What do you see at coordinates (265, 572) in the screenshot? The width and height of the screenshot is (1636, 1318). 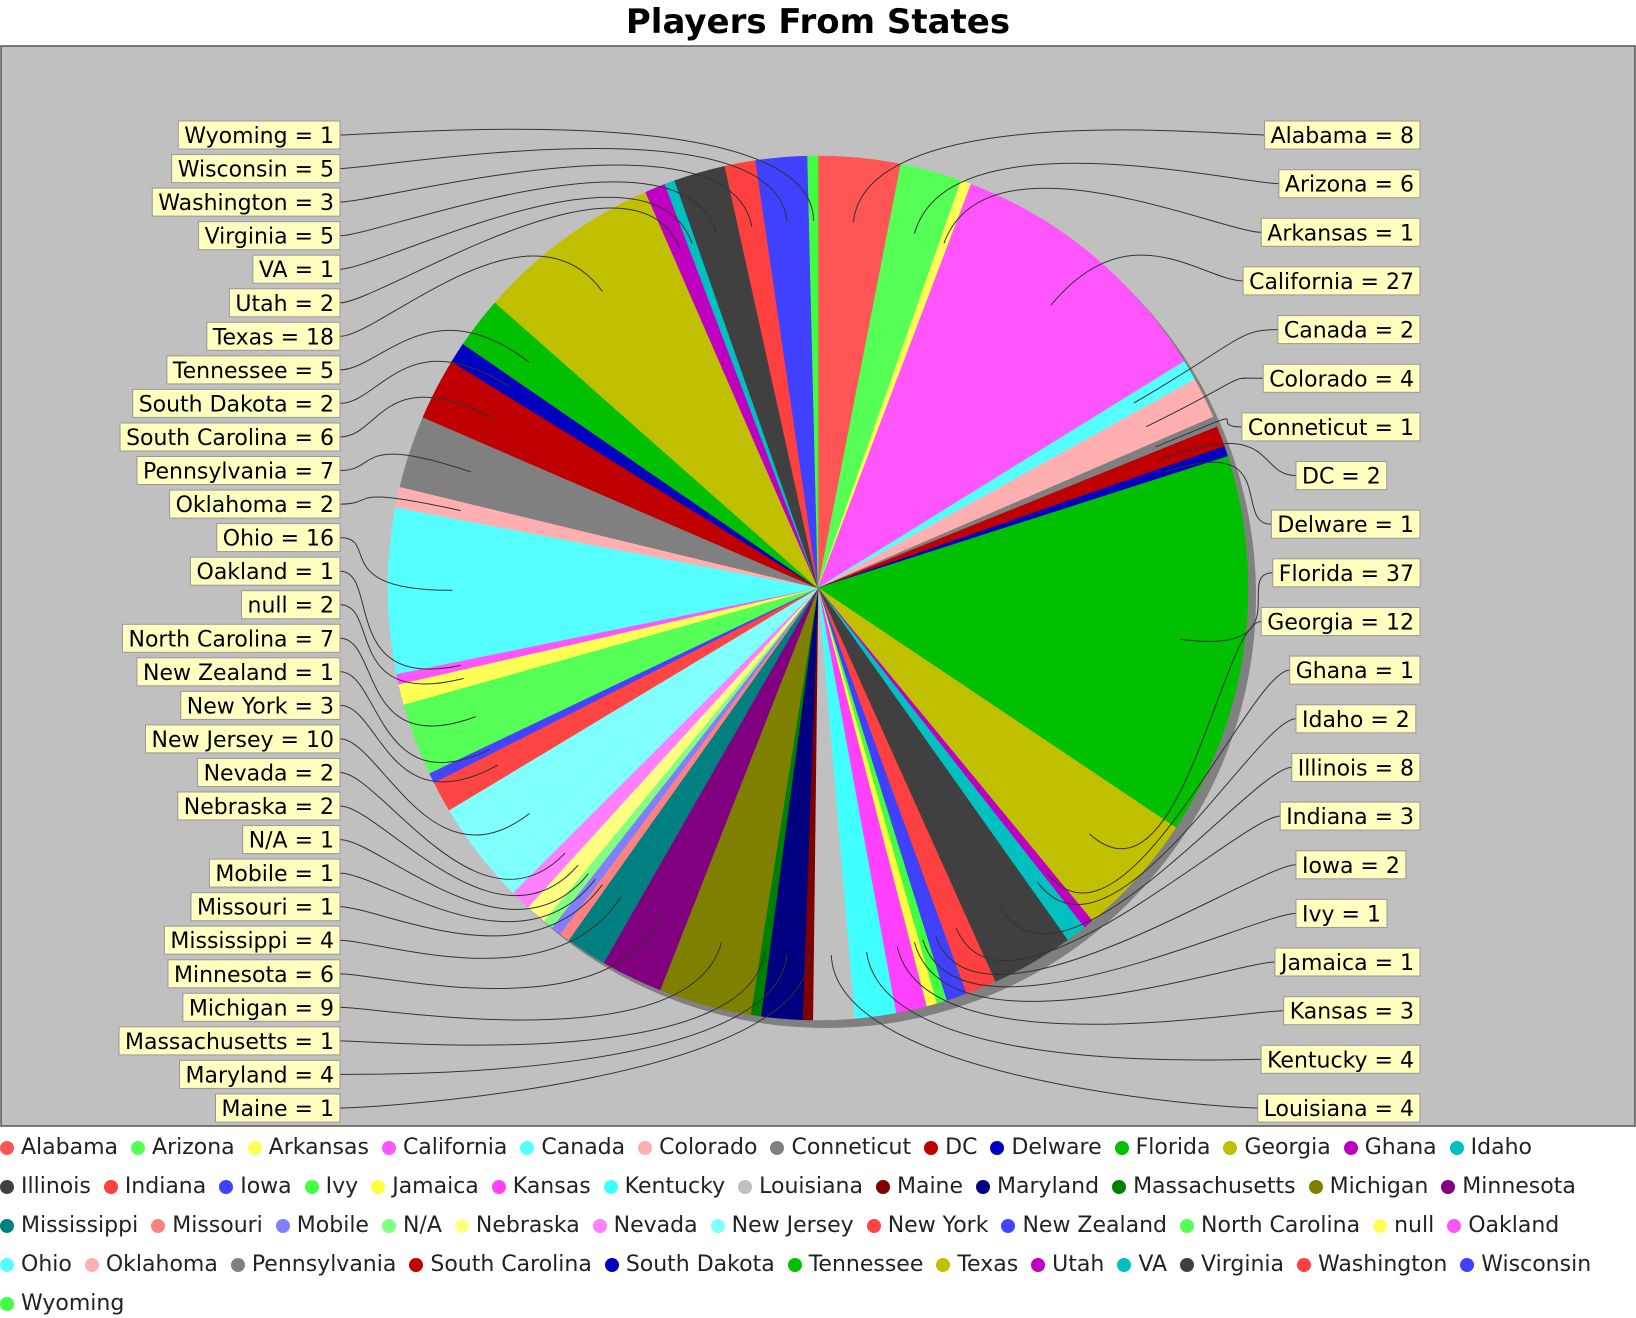 I see `svg-text: Oakland = 1` at bounding box center [265, 572].